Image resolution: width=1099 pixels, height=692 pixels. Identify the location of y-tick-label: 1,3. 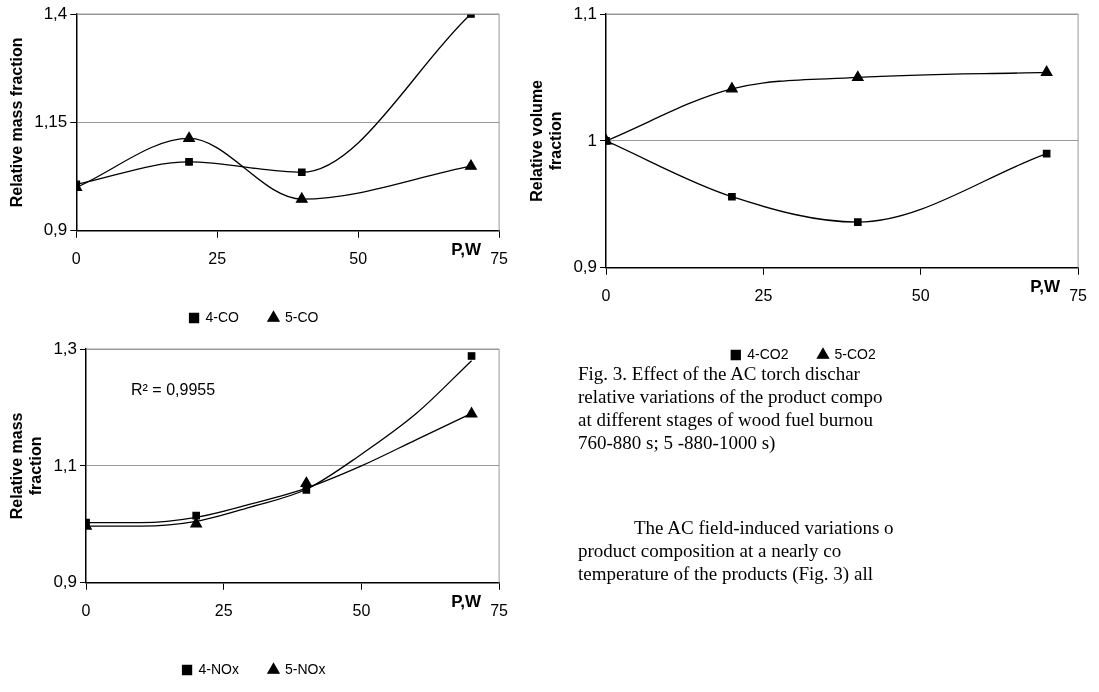
(65, 348).